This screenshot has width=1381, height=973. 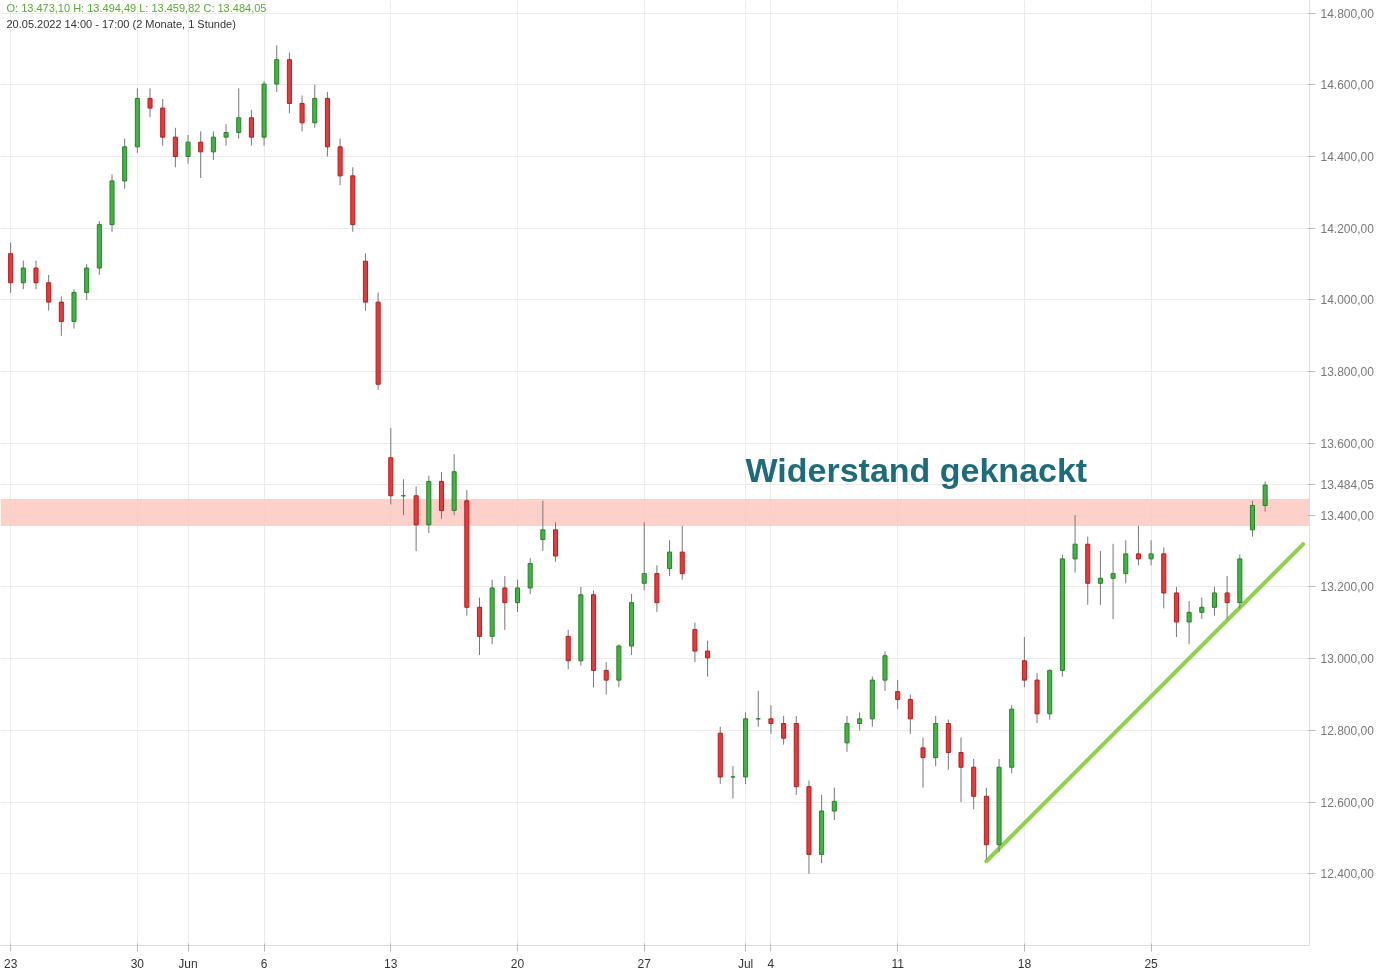 What do you see at coordinates (1024, 963) in the screenshot?
I see `x-tick-label: 18` at bounding box center [1024, 963].